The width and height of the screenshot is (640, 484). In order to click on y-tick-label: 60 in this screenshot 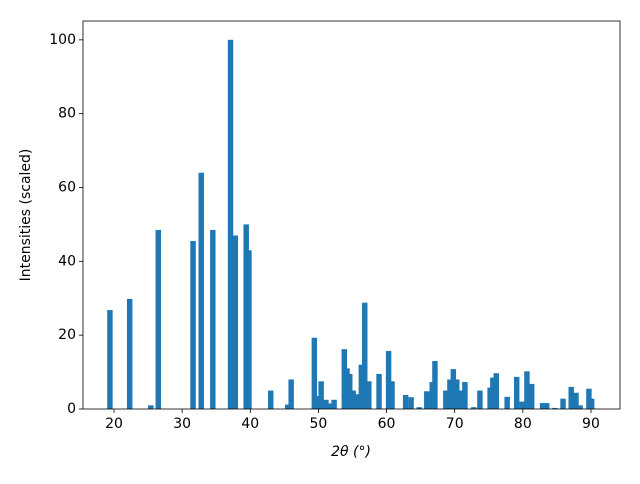, I will do `click(67, 187)`.